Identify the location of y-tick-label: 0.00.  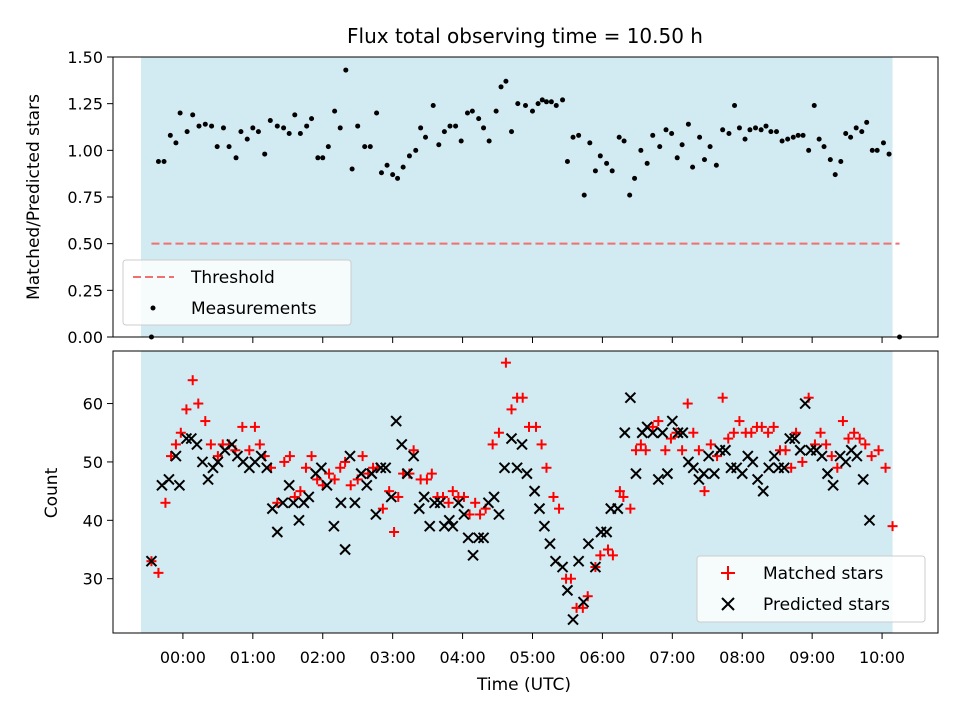
(85, 337).